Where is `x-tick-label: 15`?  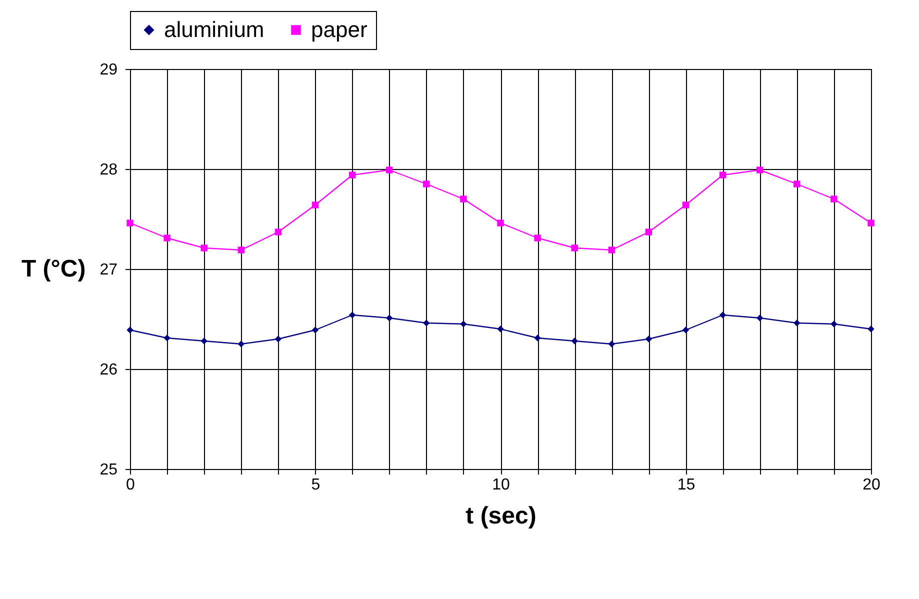
x-tick-label: 15 is located at coordinates (686, 485).